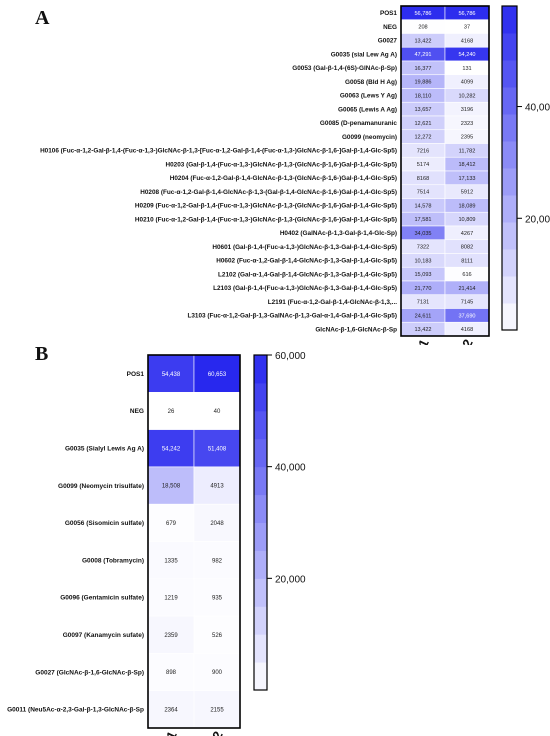 This screenshot has width=550, height=736. I want to click on cell-value-label: 898, so click(171, 673).